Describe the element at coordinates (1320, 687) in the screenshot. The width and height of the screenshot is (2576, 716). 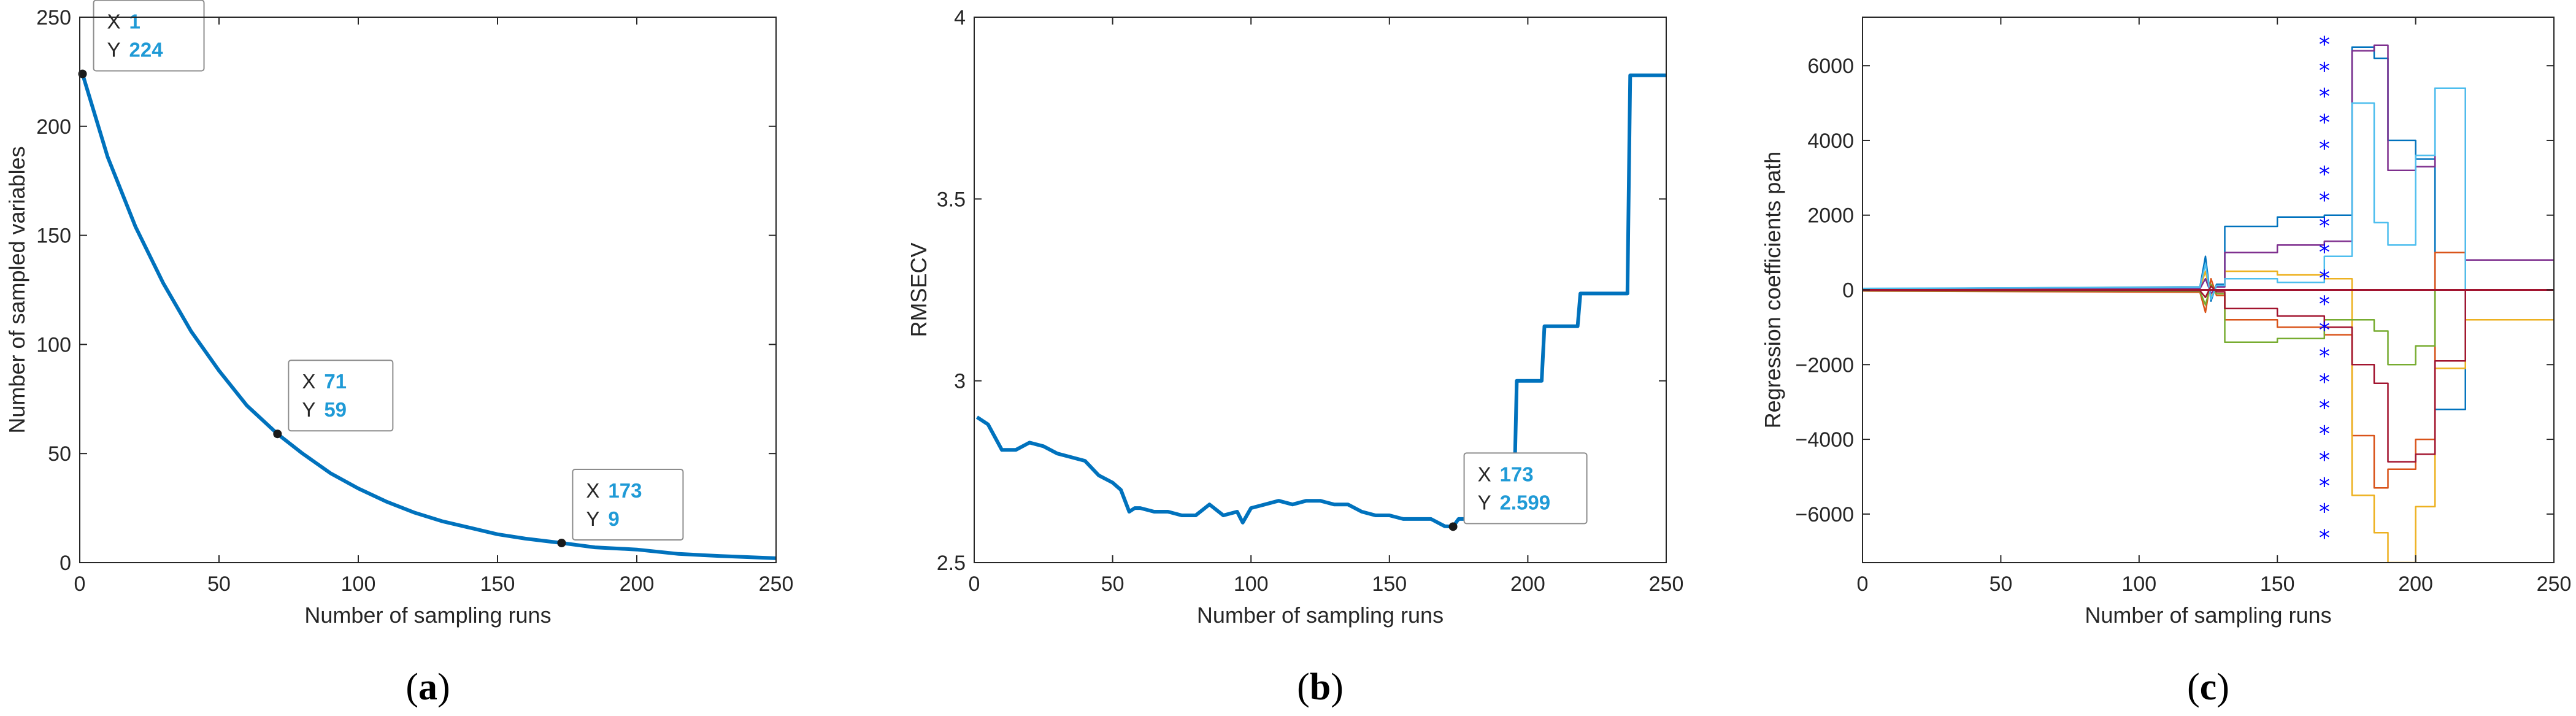
I see `panel-b-label: (b)` at that location.